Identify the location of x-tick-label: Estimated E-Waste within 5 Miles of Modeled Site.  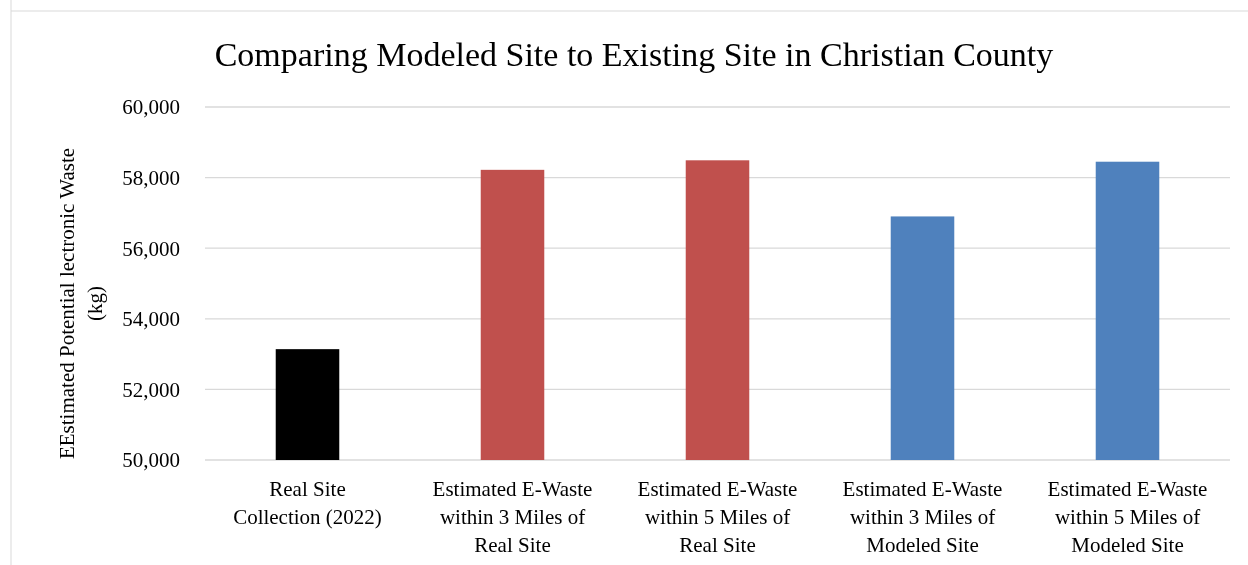
(1127, 517).